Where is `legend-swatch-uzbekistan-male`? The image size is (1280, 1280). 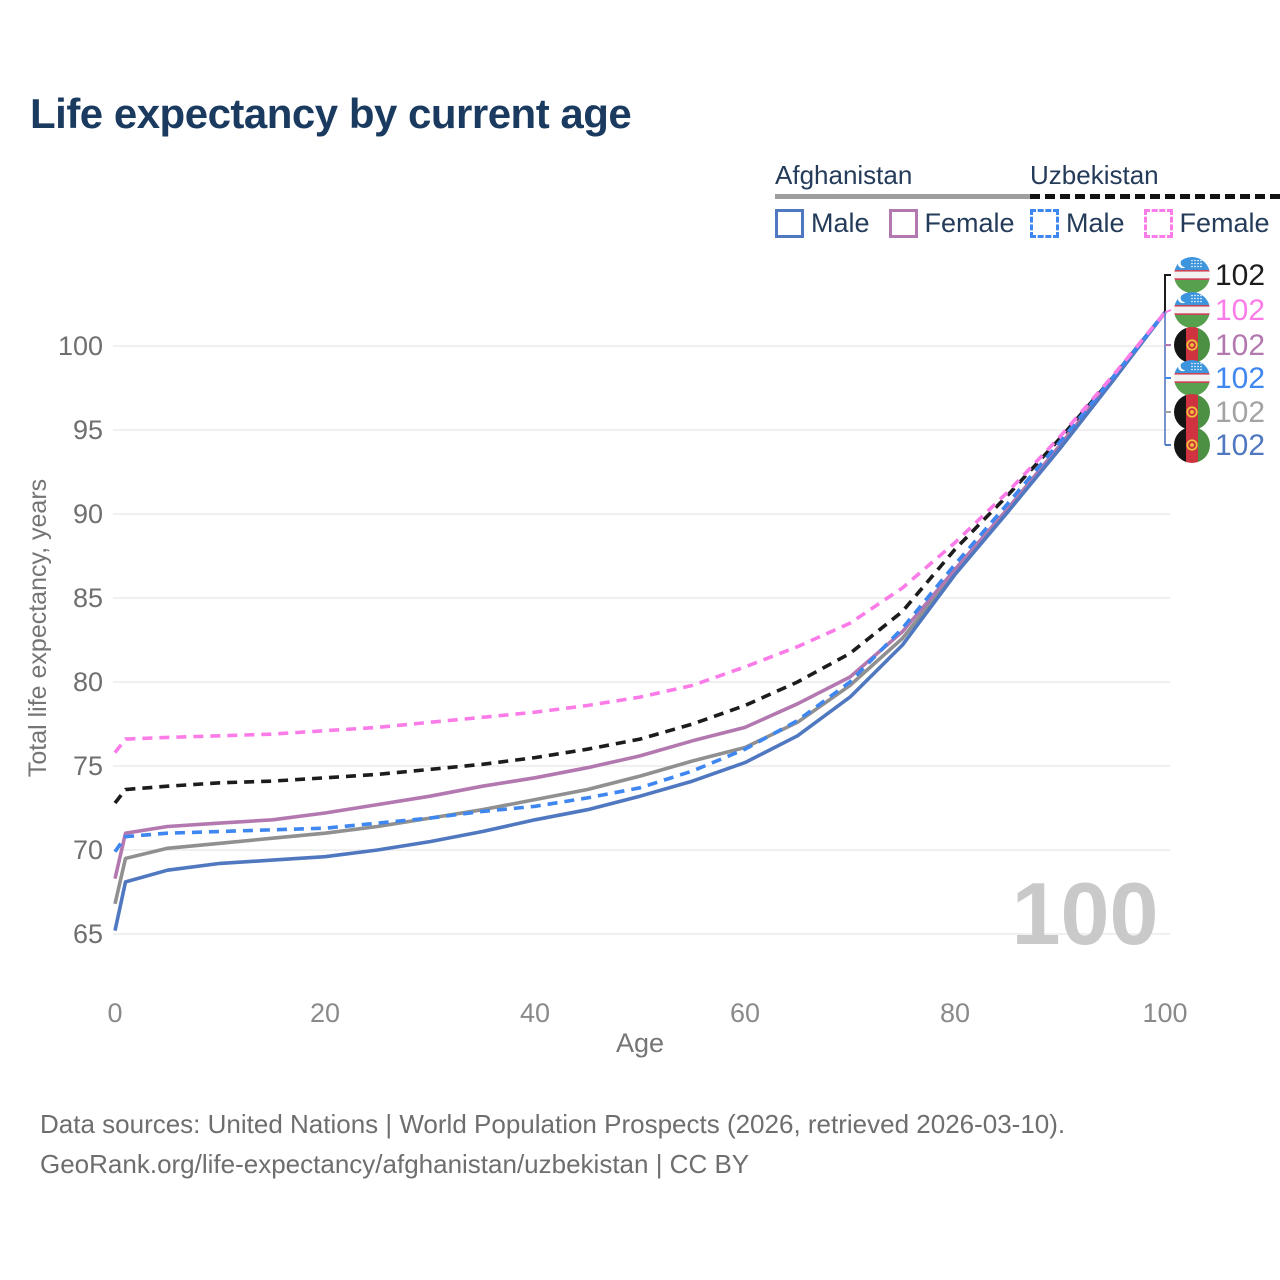 legend-swatch-uzbekistan-male is located at coordinates (1044, 223).